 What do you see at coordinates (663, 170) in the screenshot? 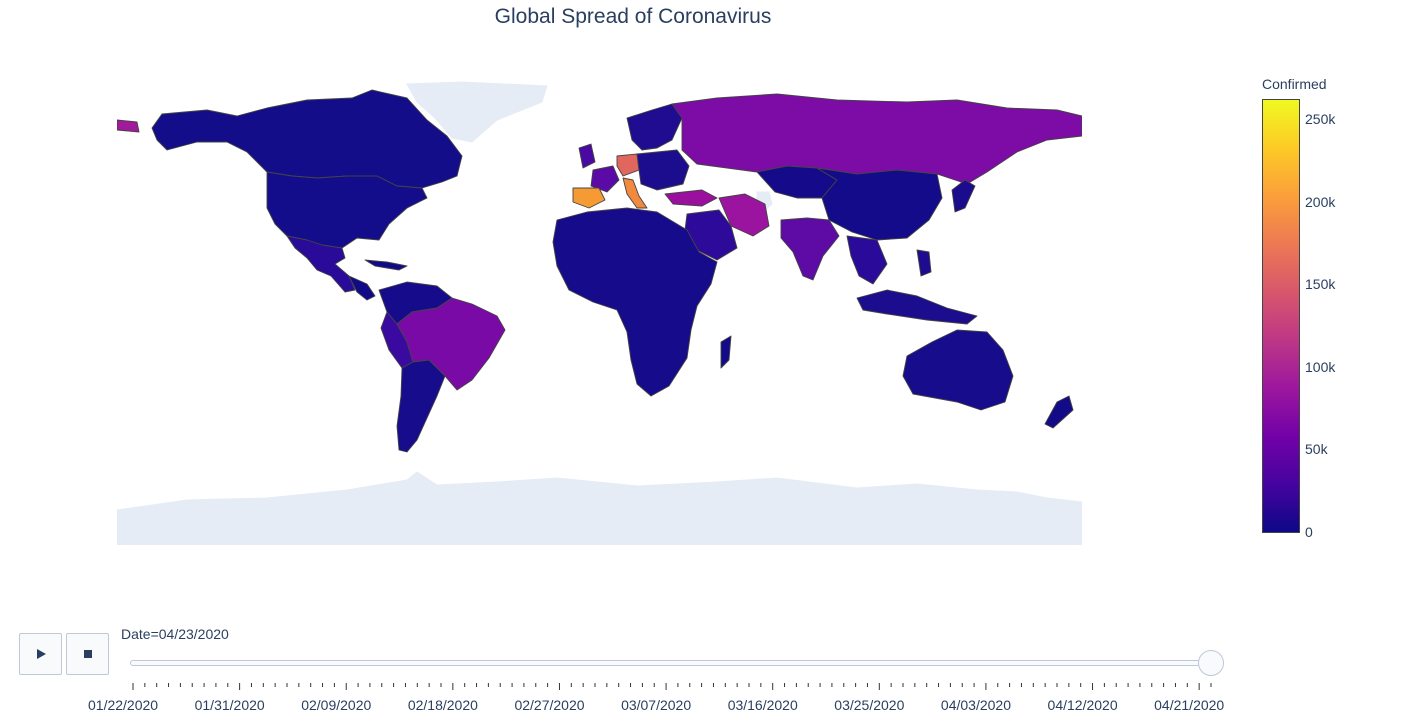
I see `country-eastern-europe` at bounding box center [663, 170].